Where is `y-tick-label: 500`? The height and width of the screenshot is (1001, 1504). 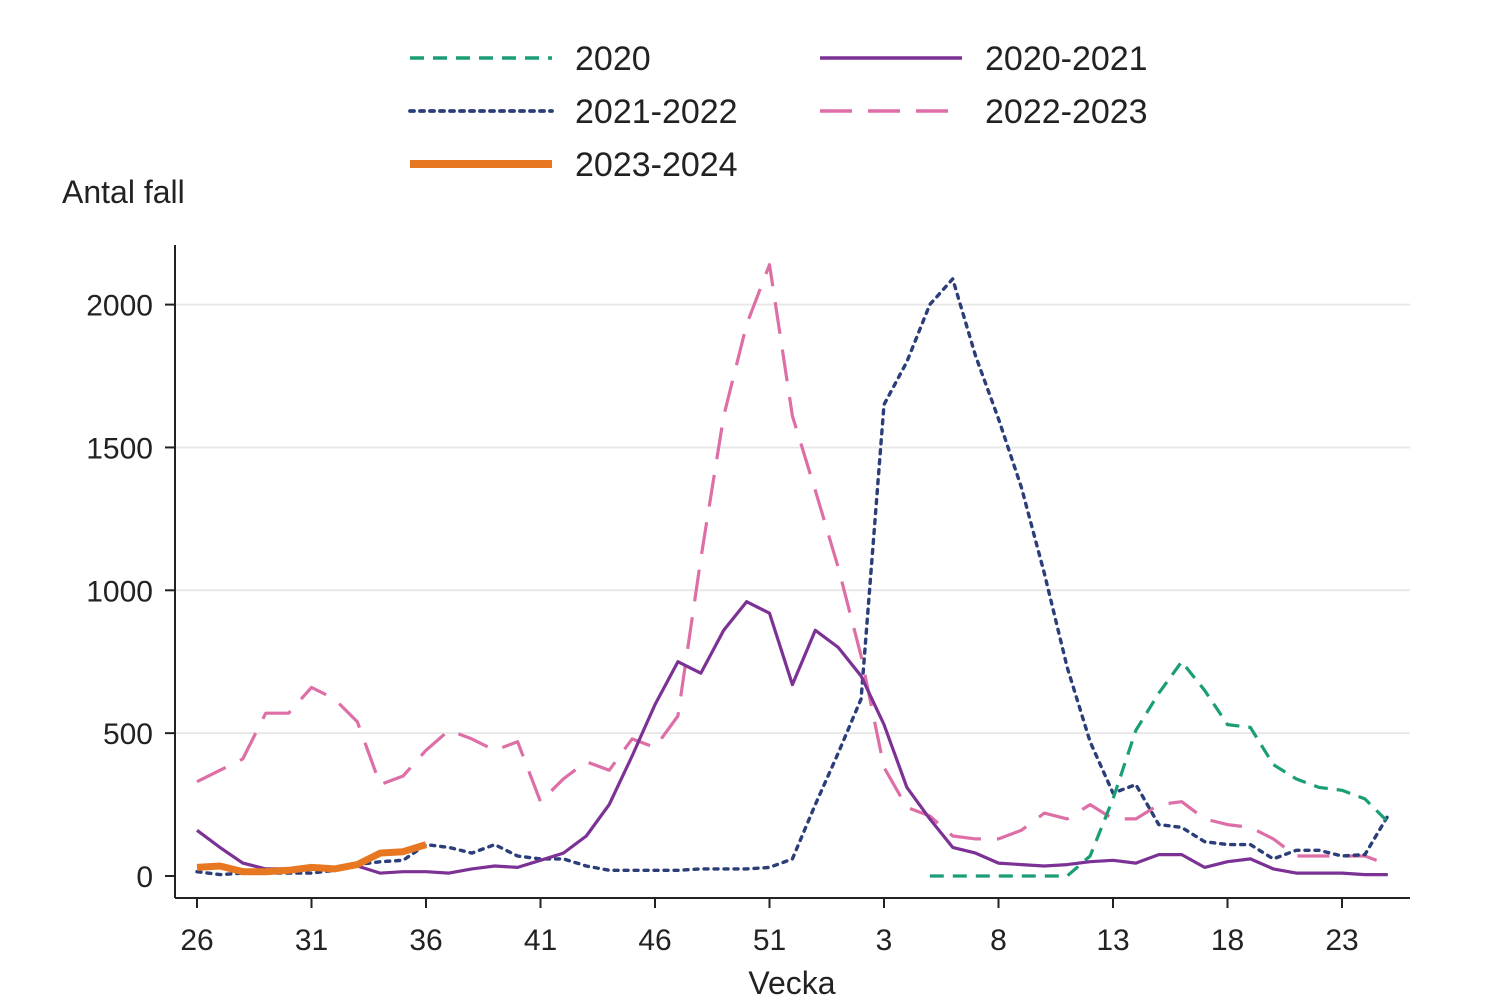
y-tick-label: 500 is located at coordinates (128, 734).